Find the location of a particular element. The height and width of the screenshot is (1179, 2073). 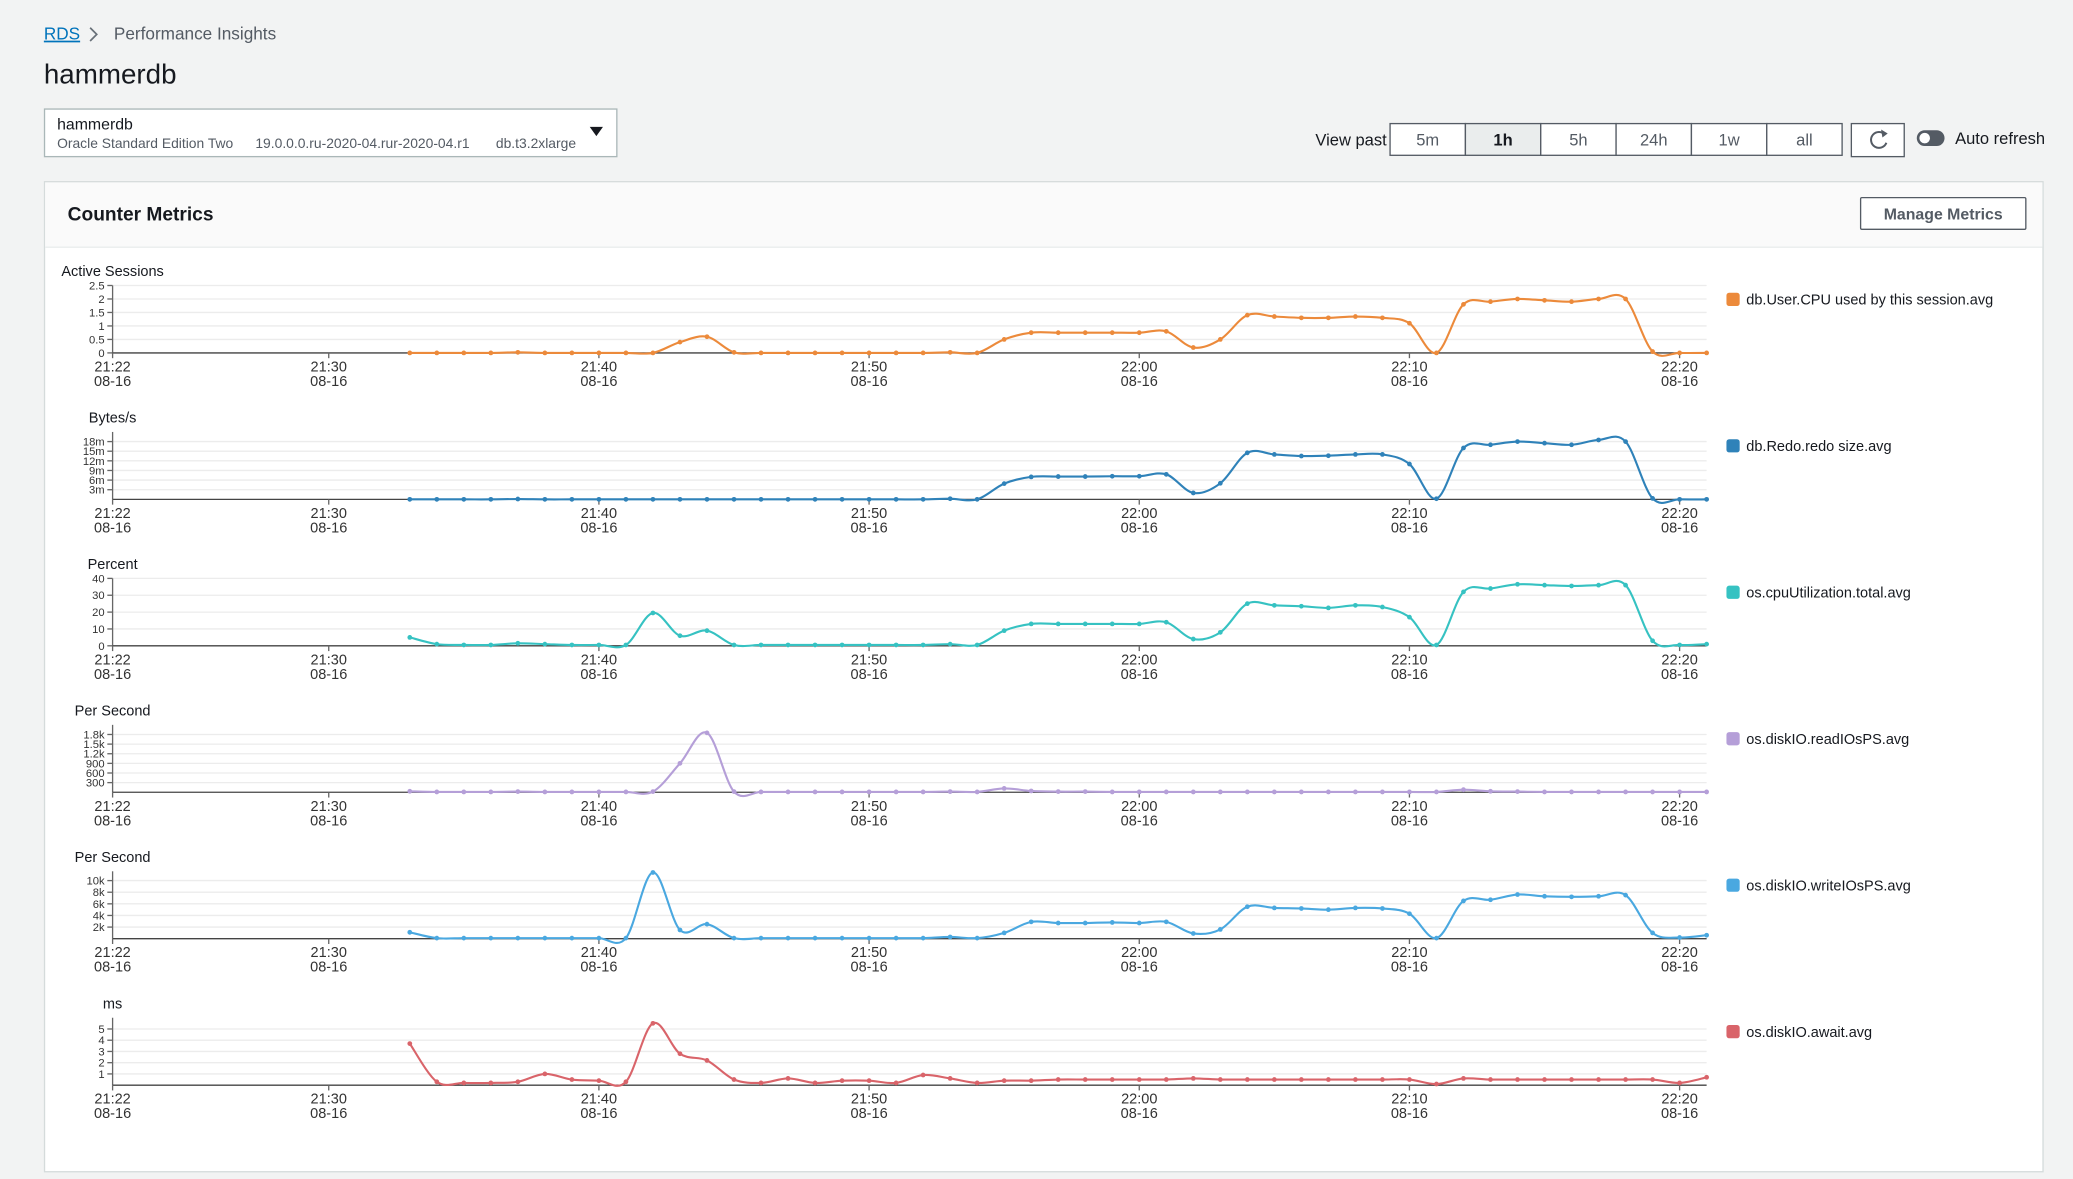

toggle-knob is located at coordinates (1925, 138).